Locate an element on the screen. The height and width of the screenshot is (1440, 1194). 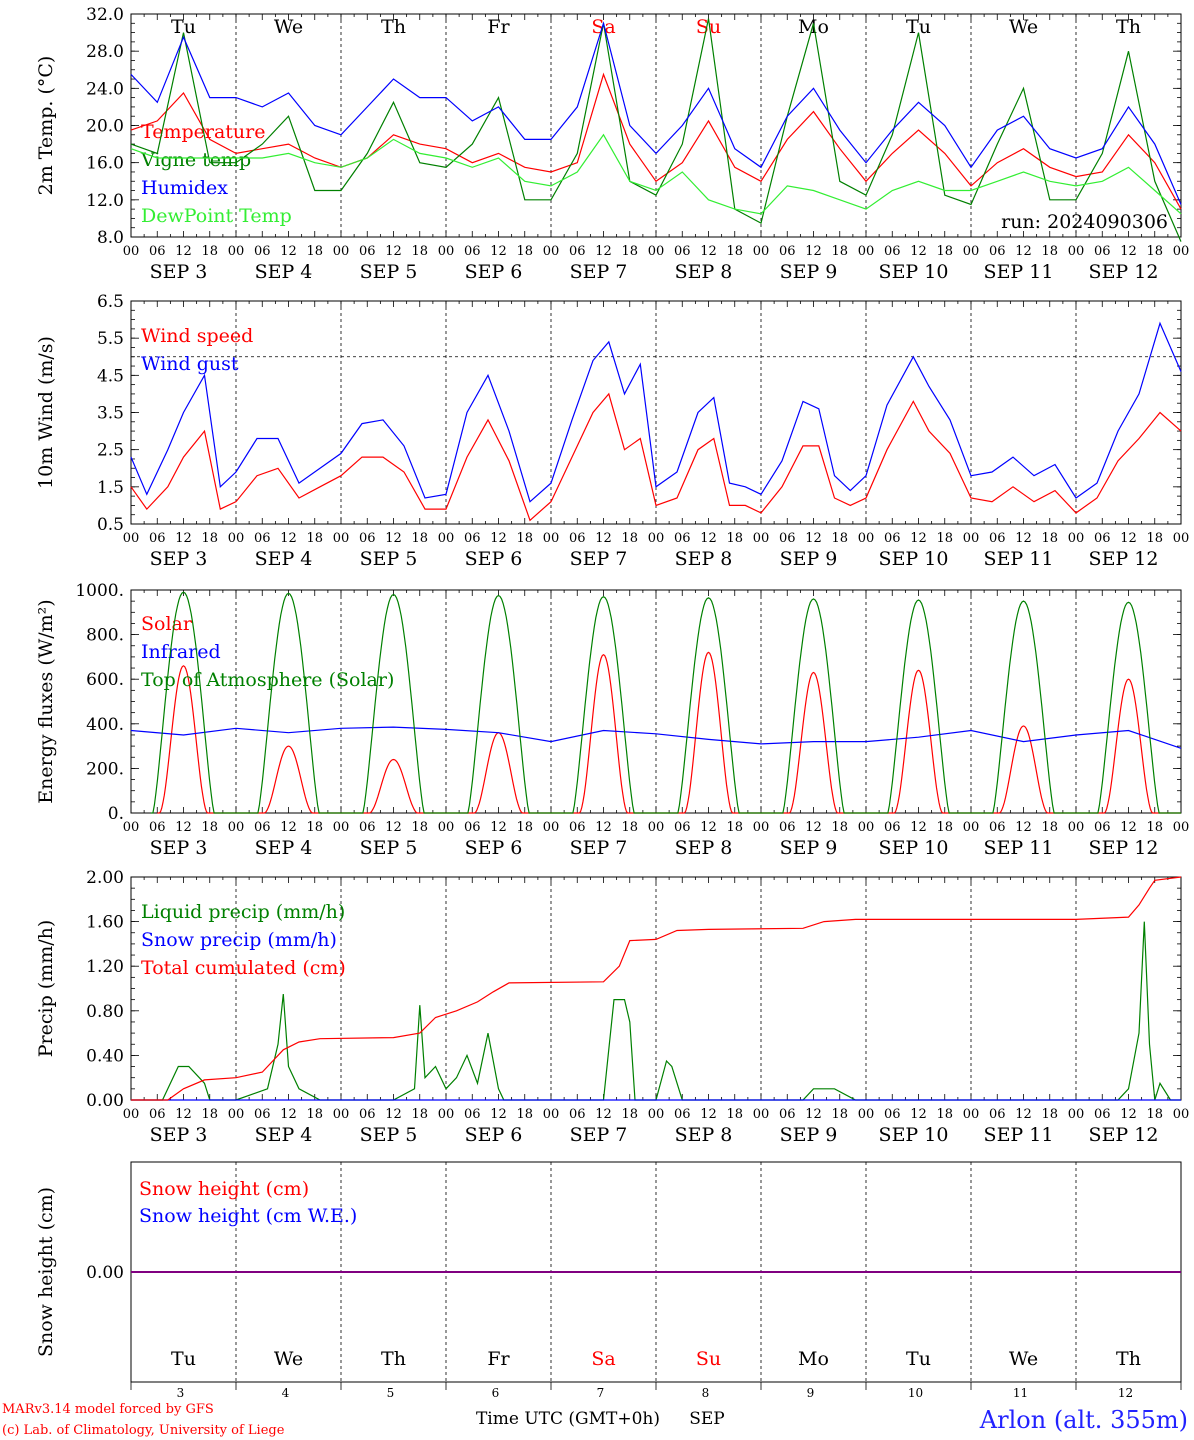
series-line-temperature is located at coordinates (656, 141).